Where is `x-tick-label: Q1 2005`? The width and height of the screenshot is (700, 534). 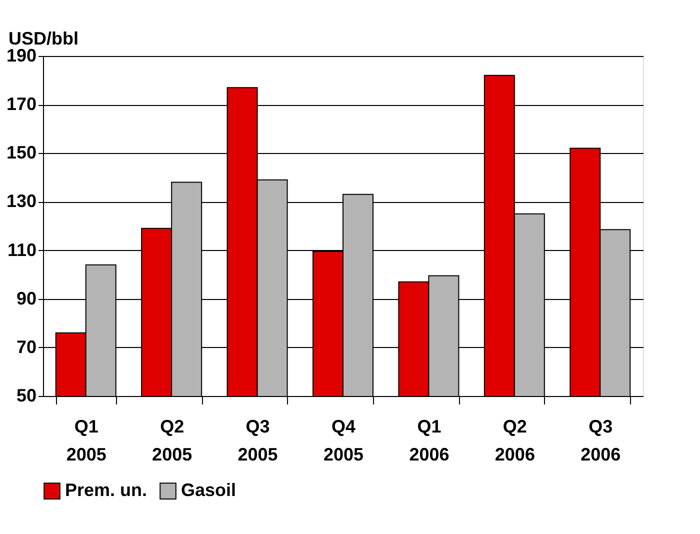 x-tick-label: Q1 2005 is located at coordinates (86, 440).